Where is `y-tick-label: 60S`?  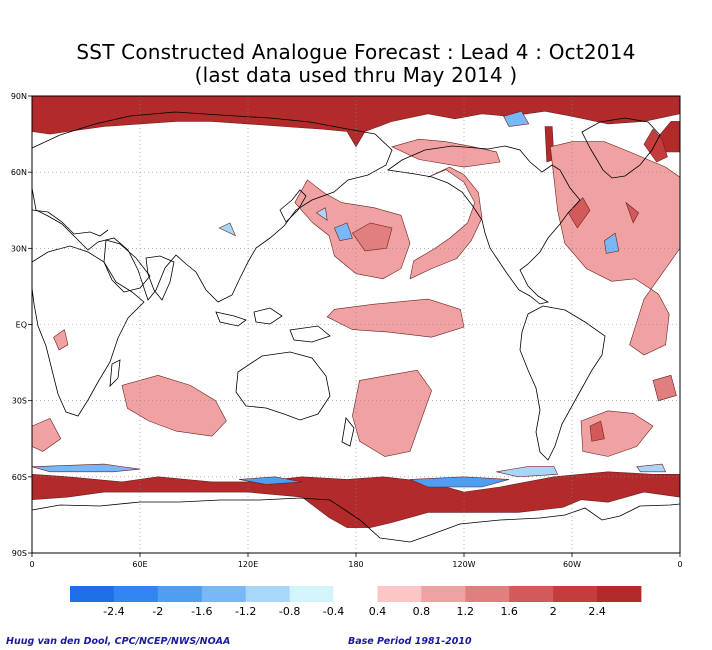 y-tick-label: 60S is located at coordinates (19, 477).